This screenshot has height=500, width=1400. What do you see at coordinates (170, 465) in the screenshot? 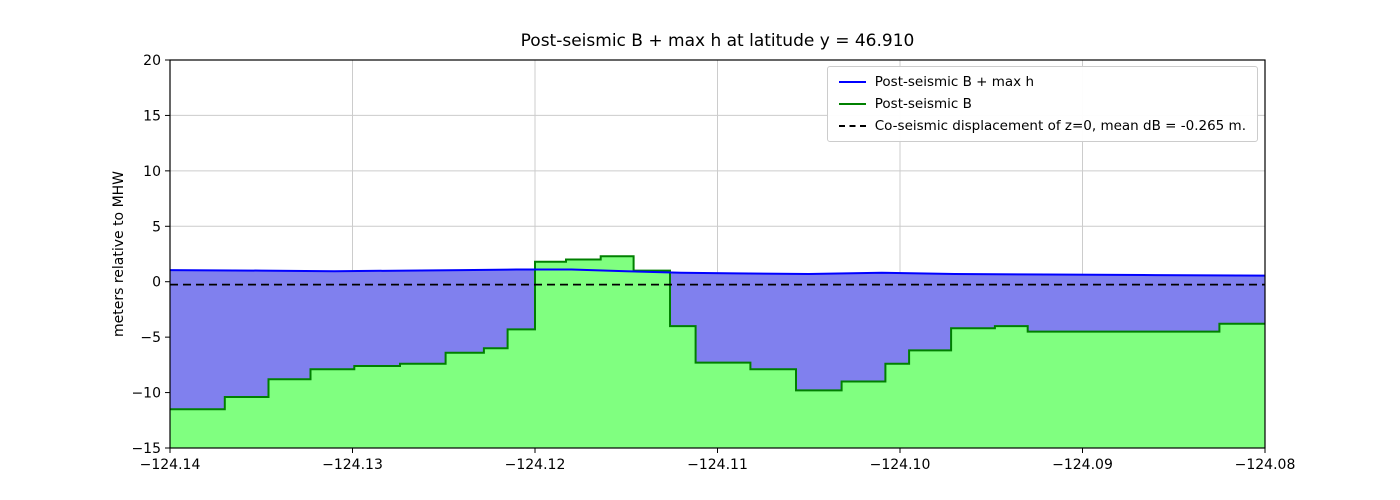
I see `x-tick-label: −124.14` at bounding box center [170, 465].